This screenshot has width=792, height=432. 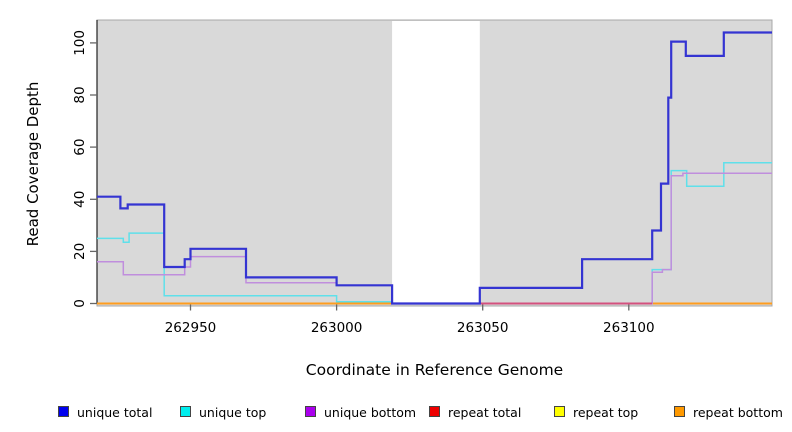 I want to click on y-tick-label: 20, so click(x=80, y=251).